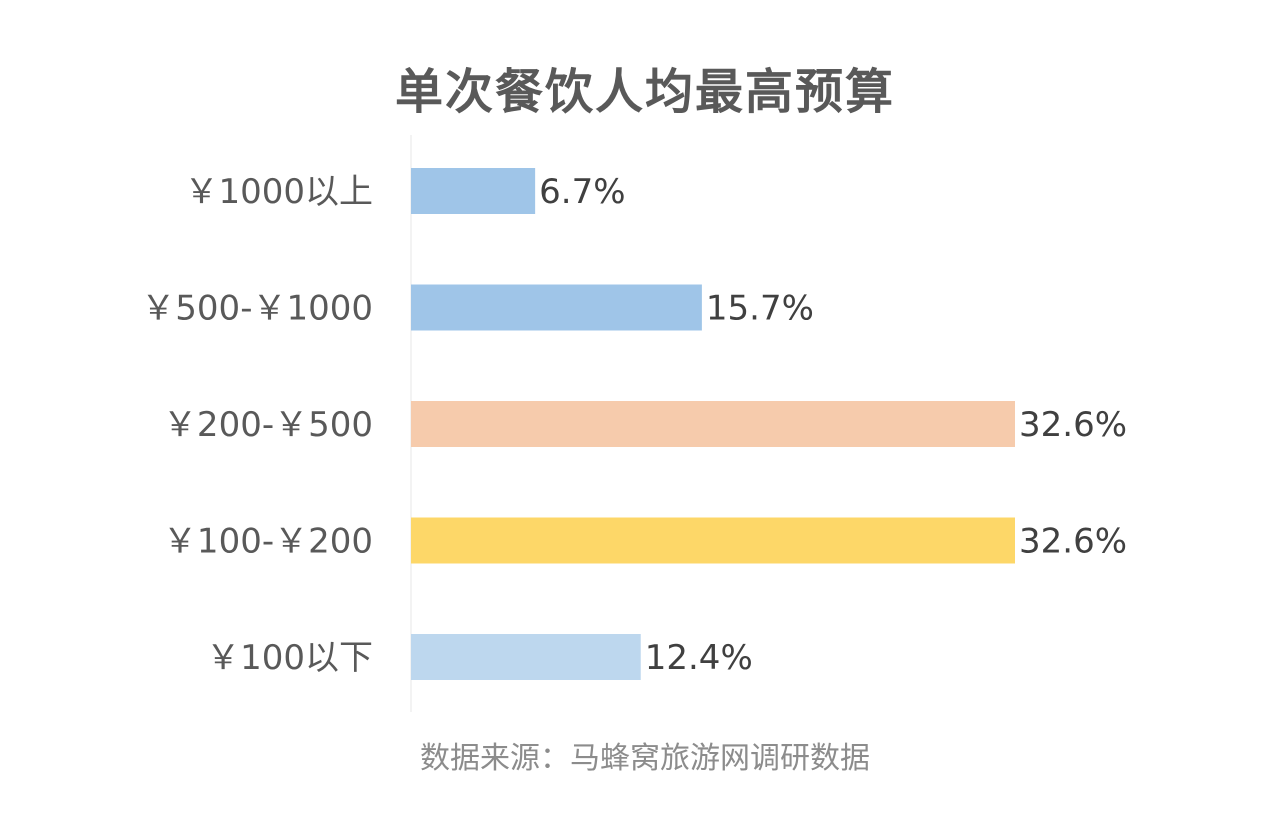 Image resolution: width=1269 pixels, height=837 pixels. What do you see at coordinates (289, 658) in the screenshot?
I see `category-label-4: ￥100以下` at bounding box center [289, 658].